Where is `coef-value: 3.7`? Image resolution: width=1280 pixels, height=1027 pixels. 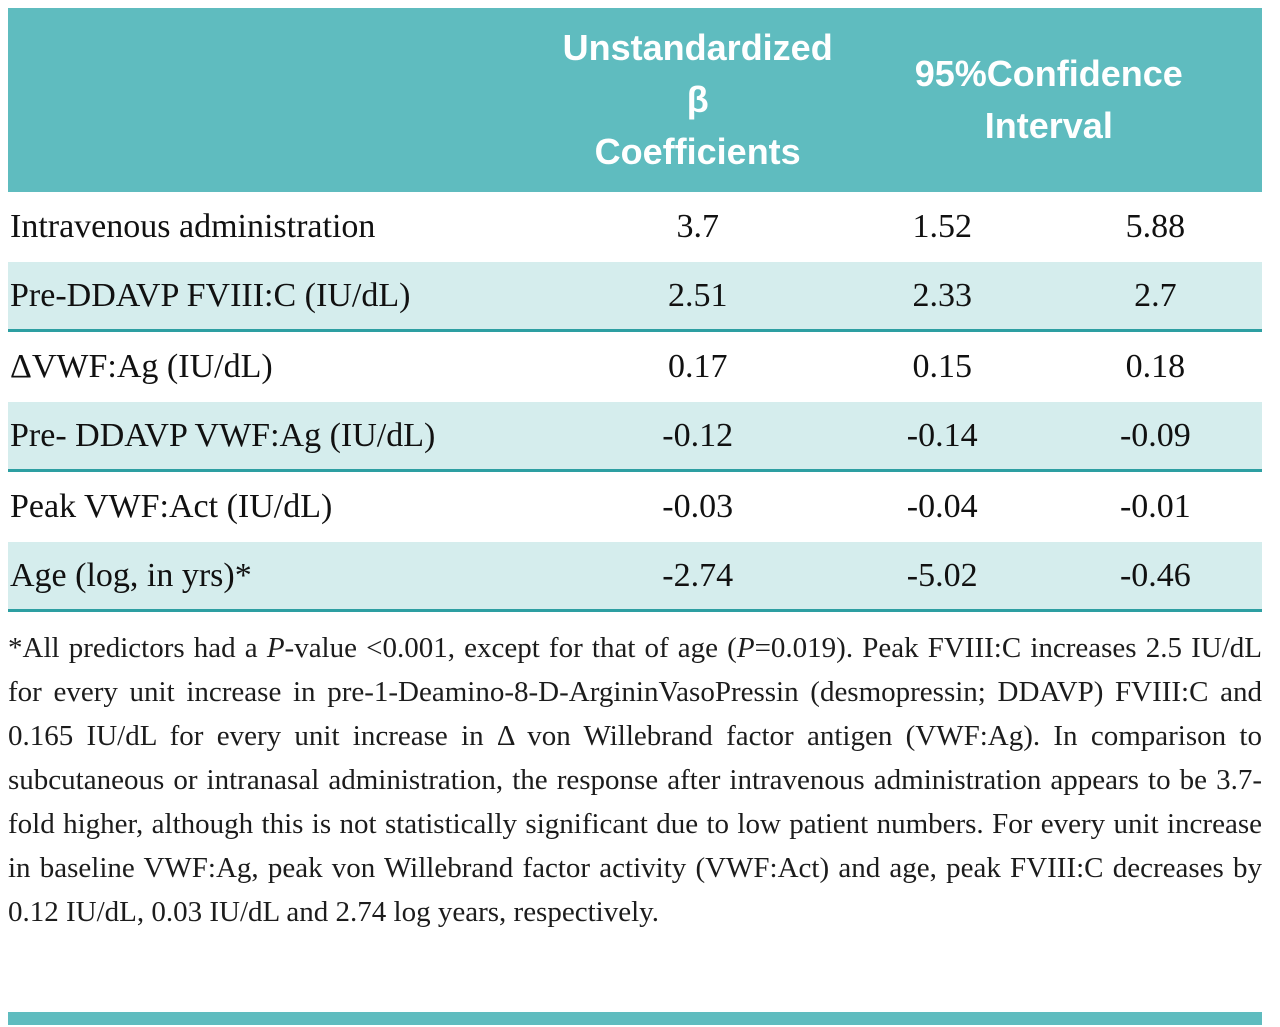 coef-value: 3.7 is located at coordinates (697, 226).